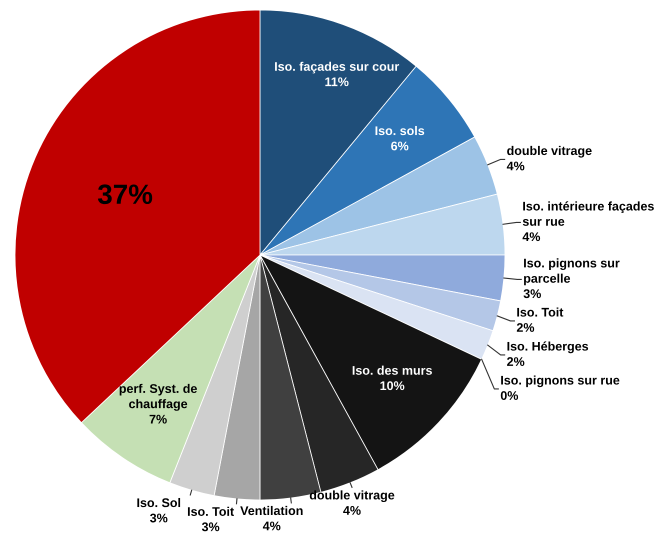 The height and width of the screenshot is (545, 656). I want to click on slice-label: Iso. pignons sur parcelle, so click(572, 272).